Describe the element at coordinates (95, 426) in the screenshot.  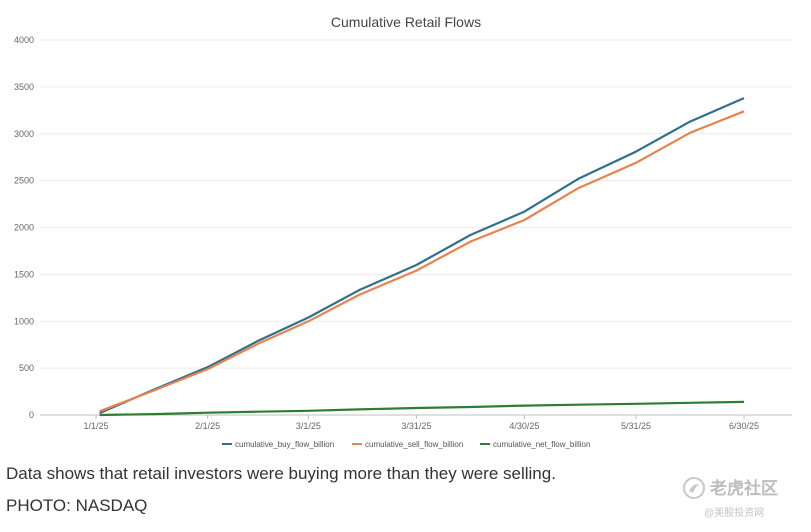
I see `x-tick-label: 1/1/25` at that location.